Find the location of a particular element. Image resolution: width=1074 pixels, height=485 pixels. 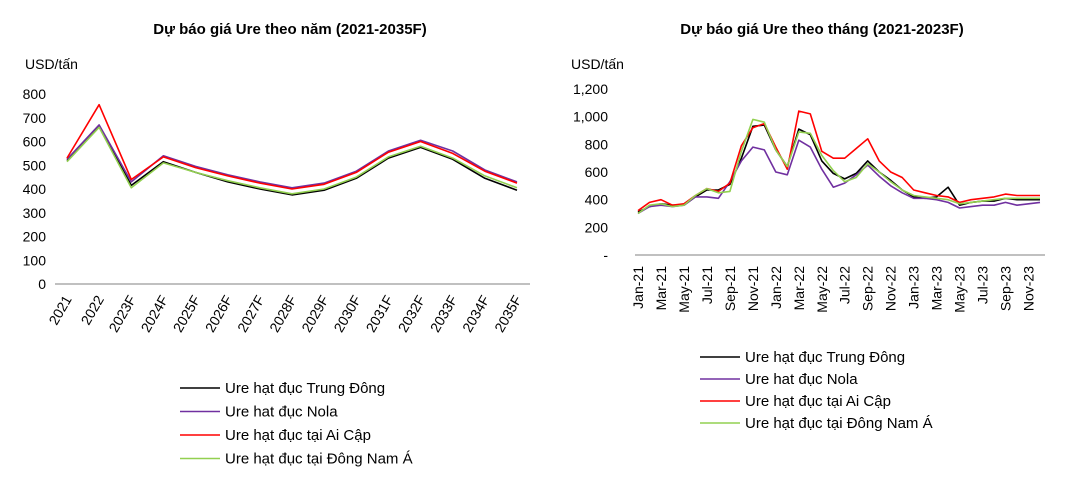

annual-x-tick-label: 2024F is located at coordinates (155, 314).